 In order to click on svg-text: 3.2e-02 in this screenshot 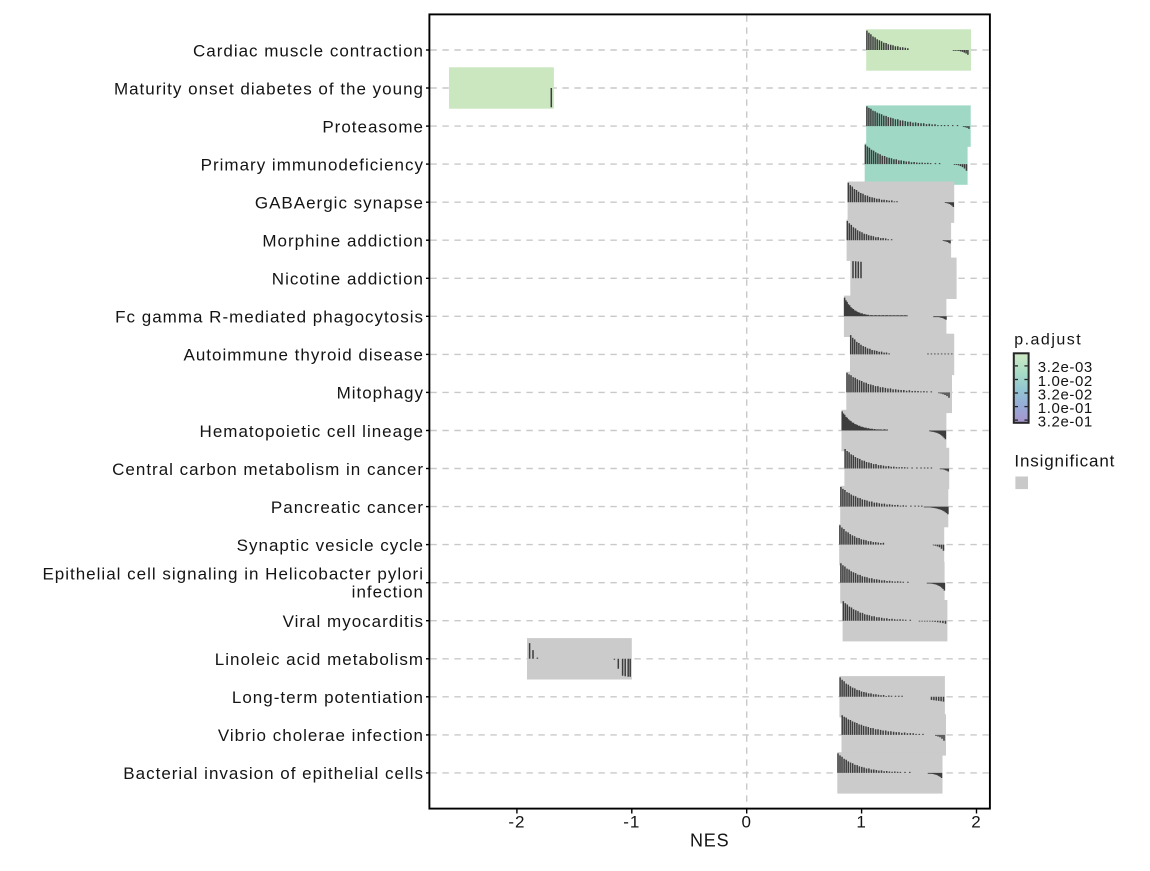, I will do `click(1065, 394)`.